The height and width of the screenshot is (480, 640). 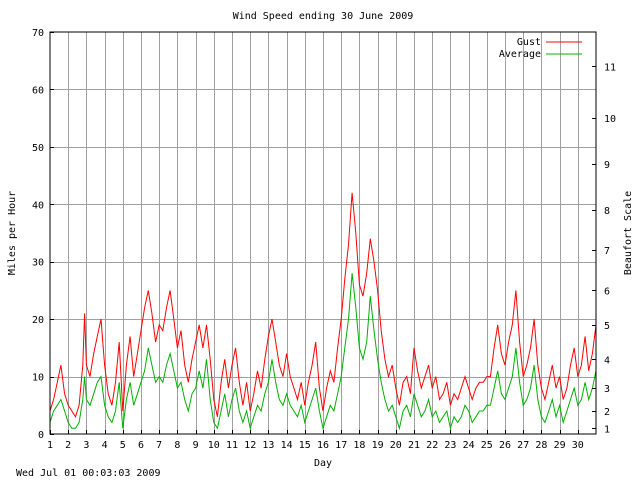 I want to click on x-tick-label: 25, so click(x=487, y=445).